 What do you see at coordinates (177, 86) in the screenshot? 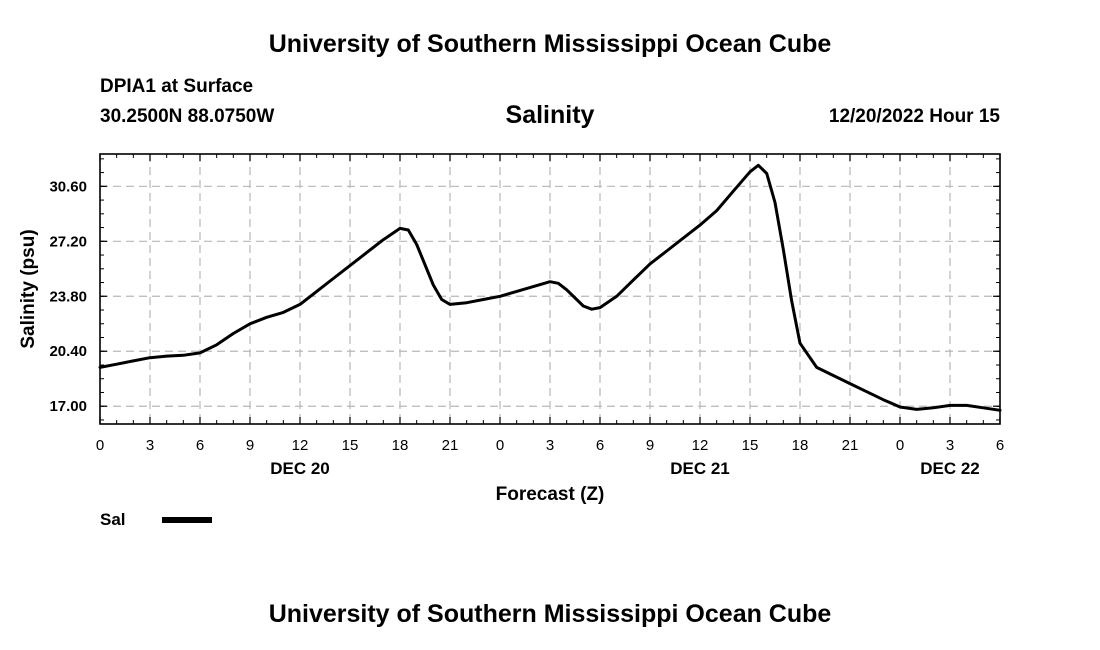
I see `station-label: DPIA1 at Surface` at bounding box center [177, 86].